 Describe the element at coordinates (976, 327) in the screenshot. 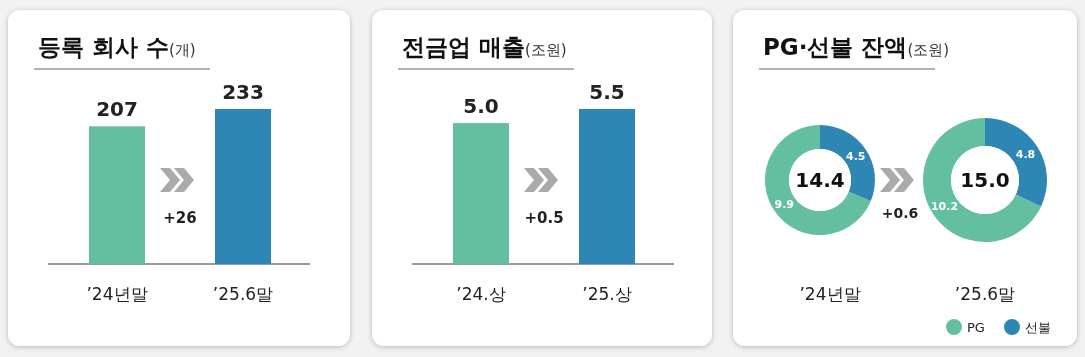

I see `legend-label: PG` at that location.